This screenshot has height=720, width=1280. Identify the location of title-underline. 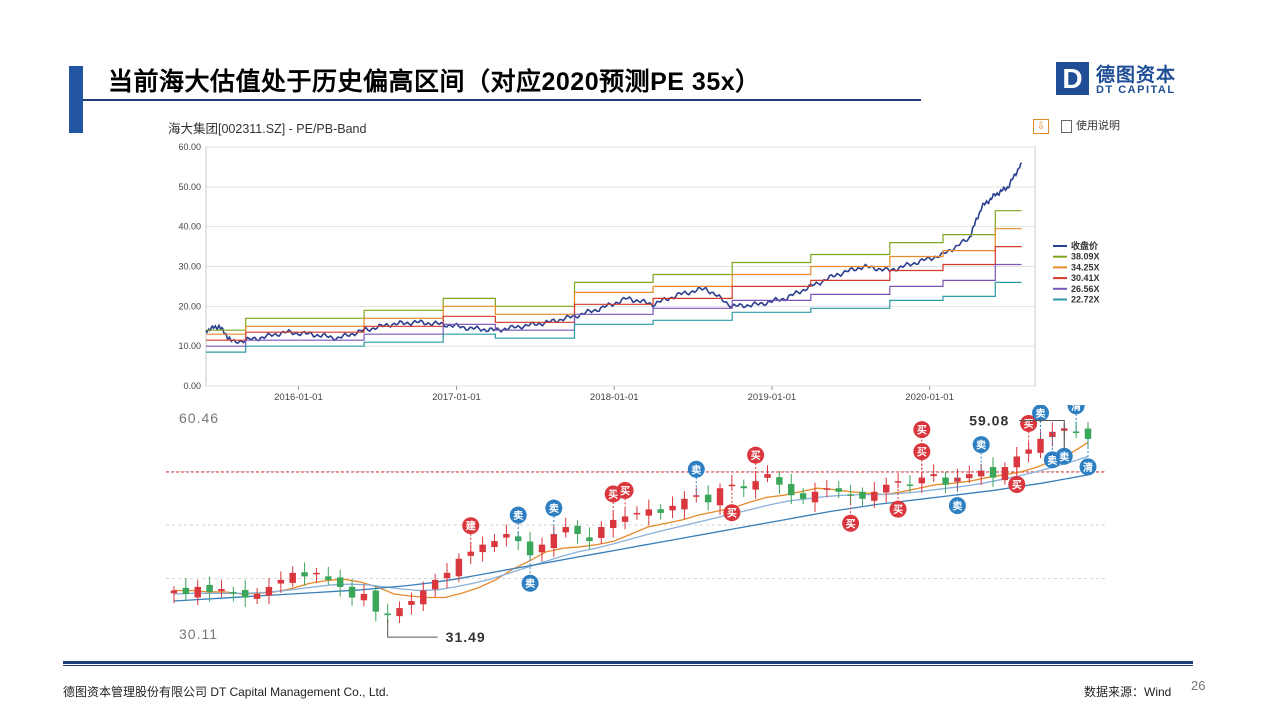
(502, 100).